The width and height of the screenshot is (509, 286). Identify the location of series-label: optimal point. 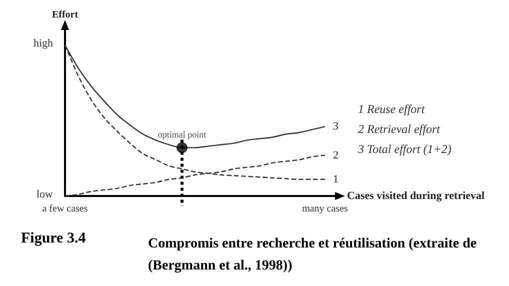
(182, 135).